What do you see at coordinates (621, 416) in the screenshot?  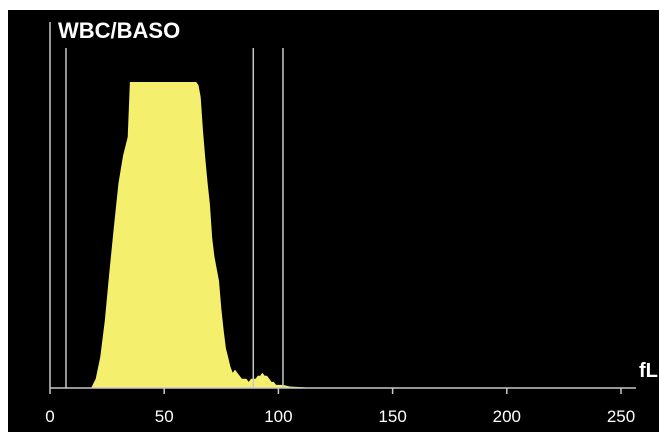 I see `x-tick-label-250: 250` at bounding box center [621, 416].